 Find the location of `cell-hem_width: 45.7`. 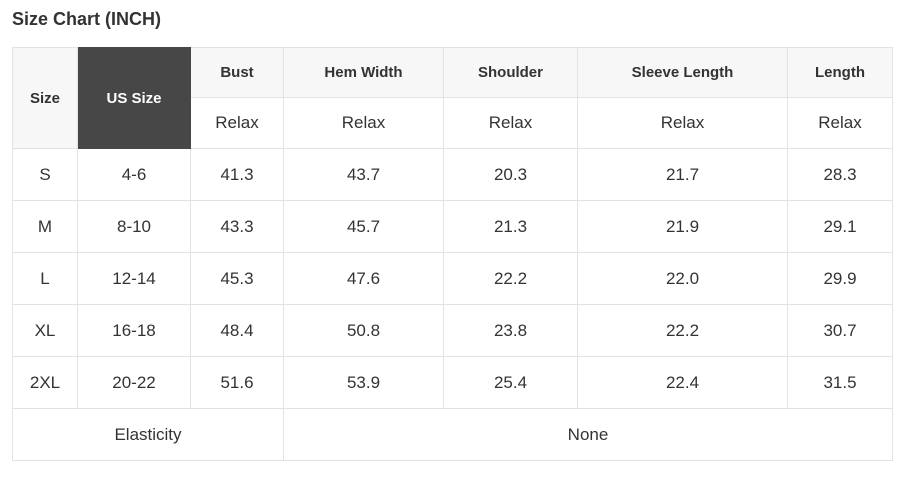

cell-hem_width: 45.7 is located at coordinates (363, 226).